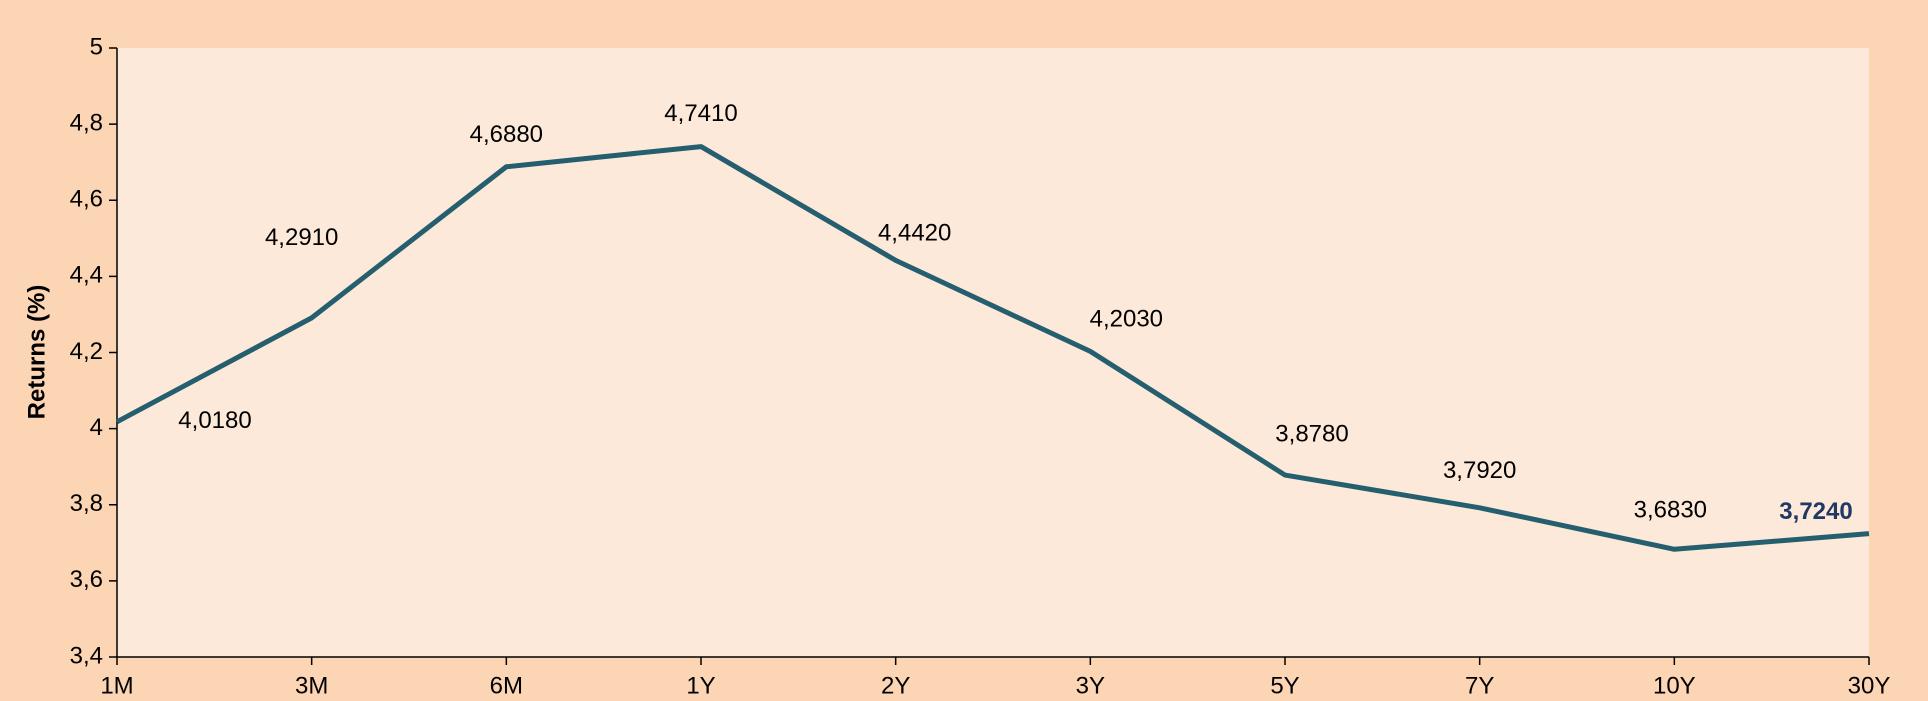  I want to click on y-tick-label: 3,8, so click(86, 503).